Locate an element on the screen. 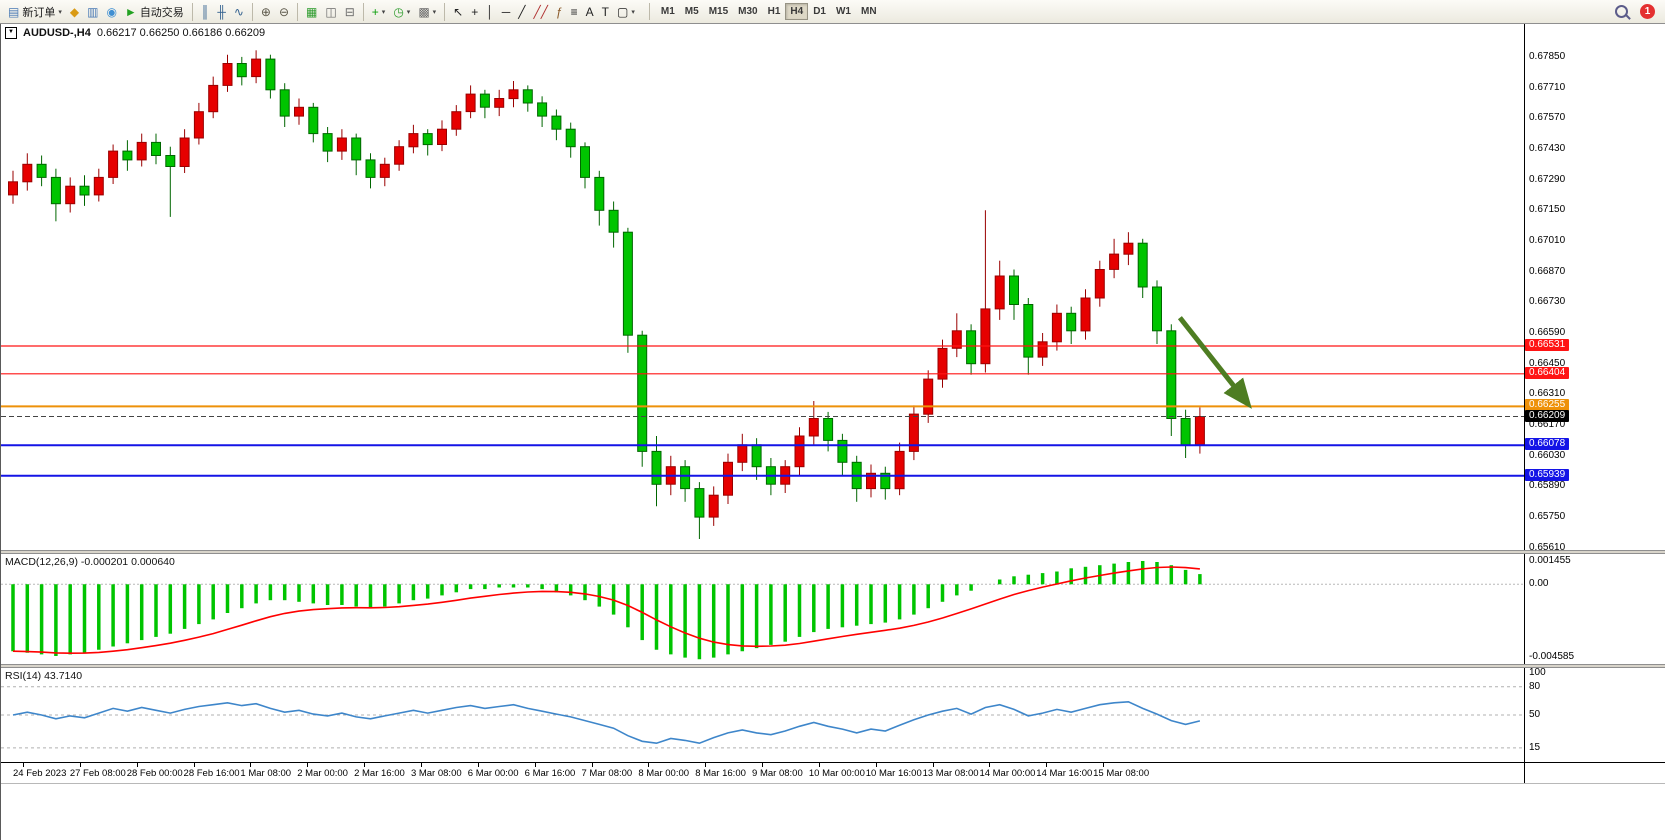 Image resolution: width=1665 pixels, height=840 pixels. crosshair-tool-button: + is located at coordinates (474, 12).